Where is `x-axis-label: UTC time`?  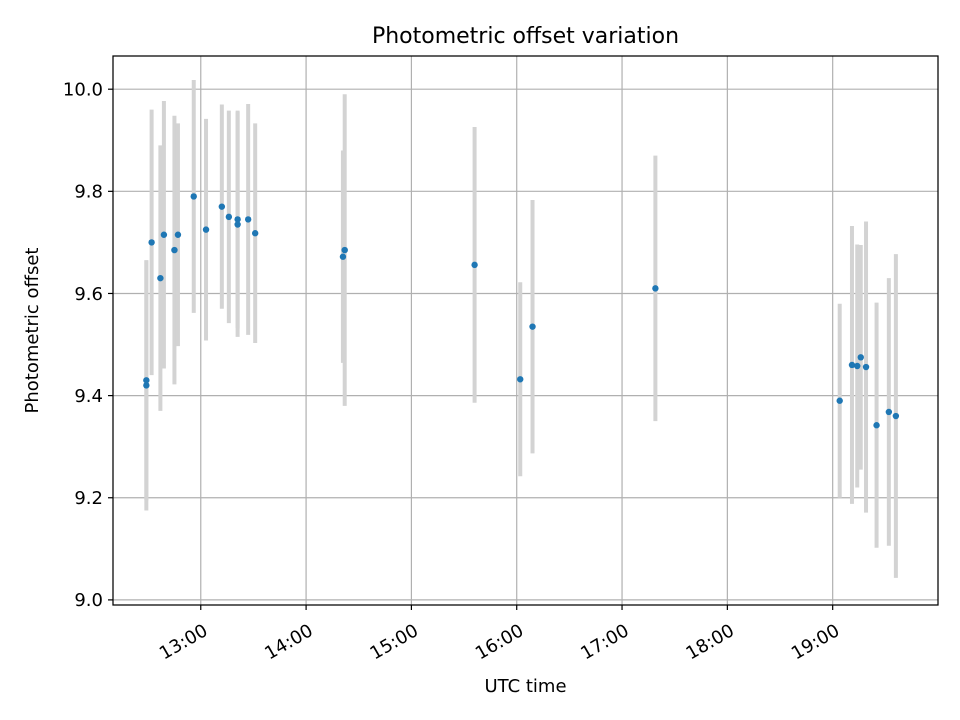 x-axis-label: UTC time is located at coordinates (525, 686).